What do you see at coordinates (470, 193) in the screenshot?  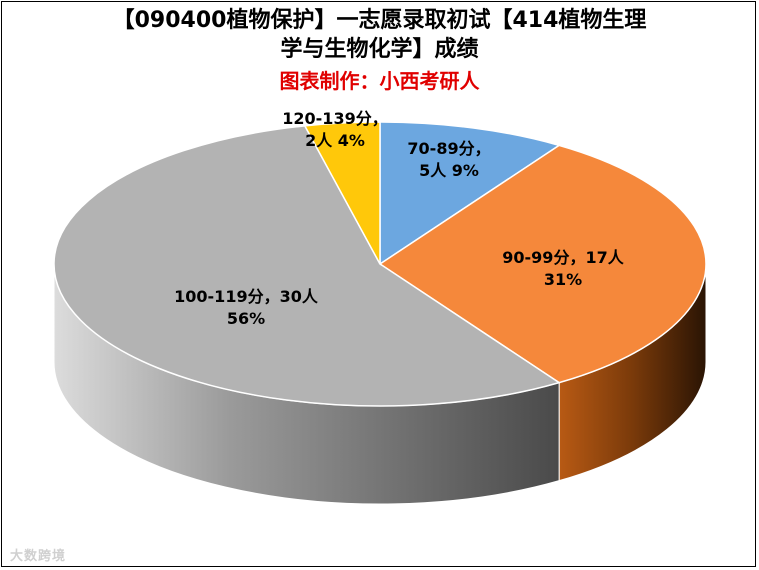 I see `pie-slice-70-89分` at bounding box center [470, 193].